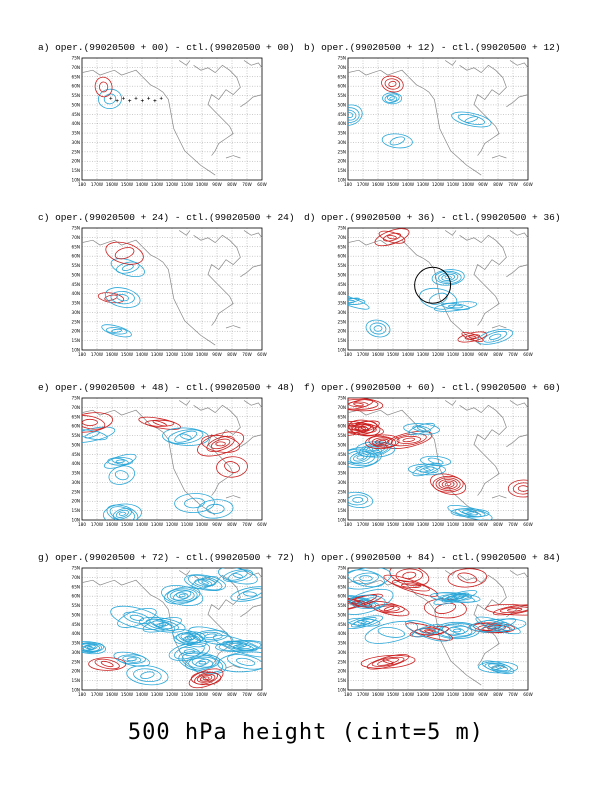 The image size is (612, 792). What do you see at coordinates (468, 354) in the screenshot?
I see `lon-tick-label: 100W` at bounding box center [468, 354].